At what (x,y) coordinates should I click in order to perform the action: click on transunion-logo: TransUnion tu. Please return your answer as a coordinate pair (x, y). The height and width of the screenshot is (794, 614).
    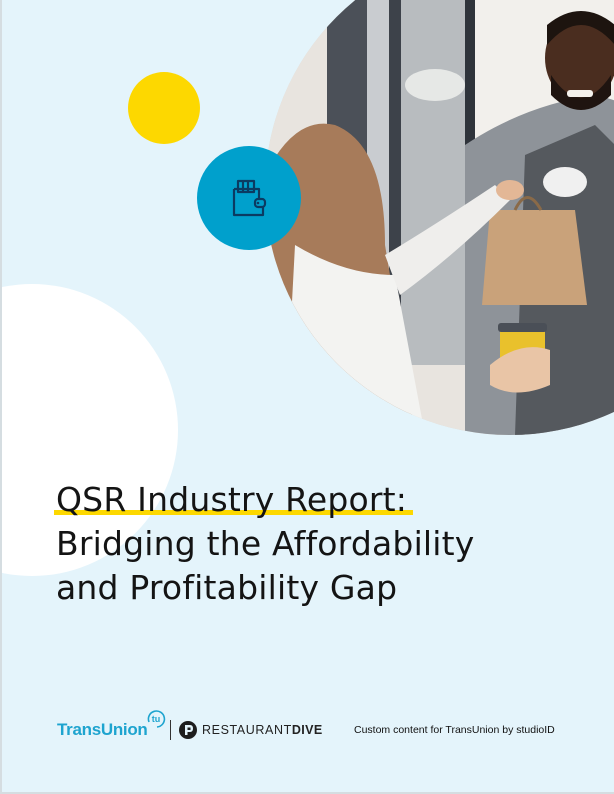
    Looking at the image, I should click on (113, 724).